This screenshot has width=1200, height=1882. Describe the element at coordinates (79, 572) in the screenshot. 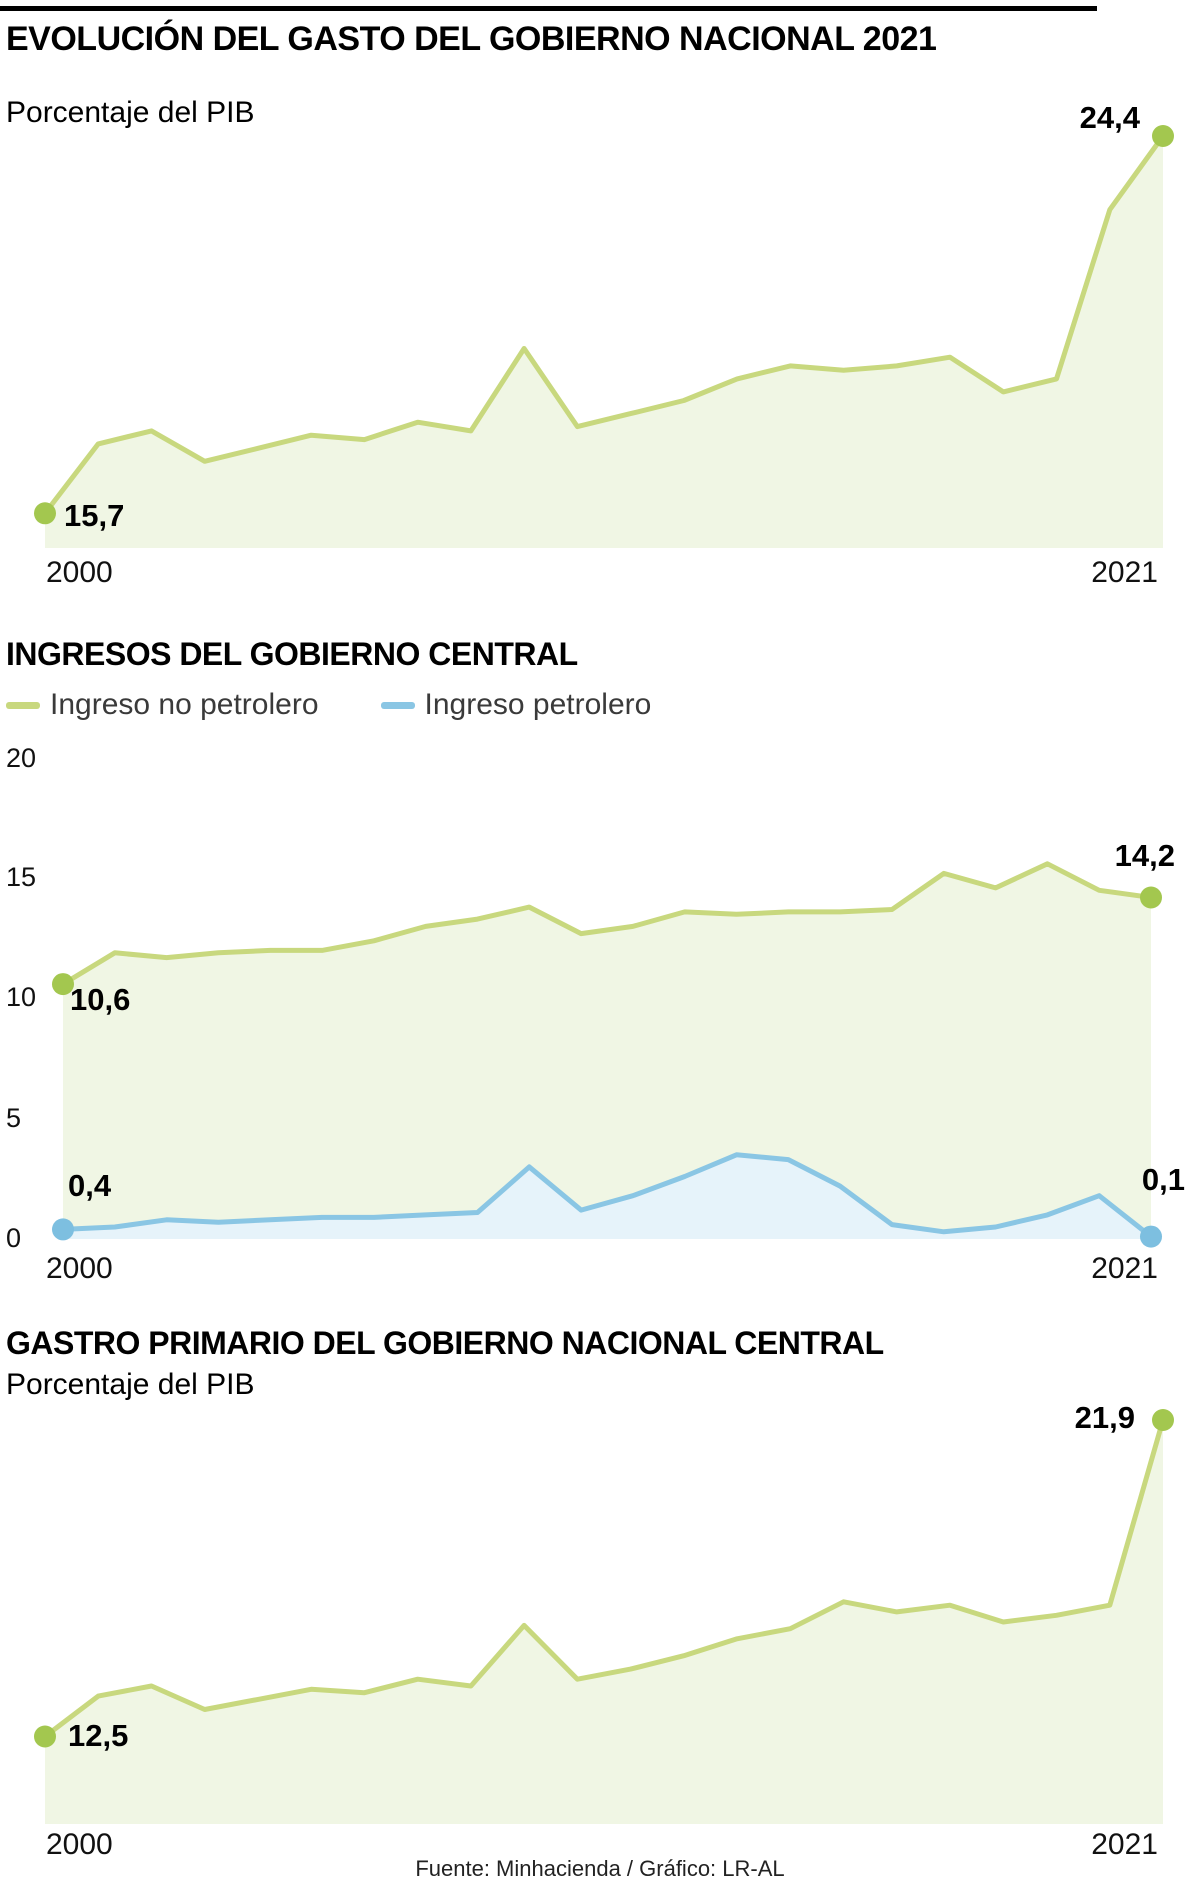

I see `chart1-x-start: 2000` at that location.